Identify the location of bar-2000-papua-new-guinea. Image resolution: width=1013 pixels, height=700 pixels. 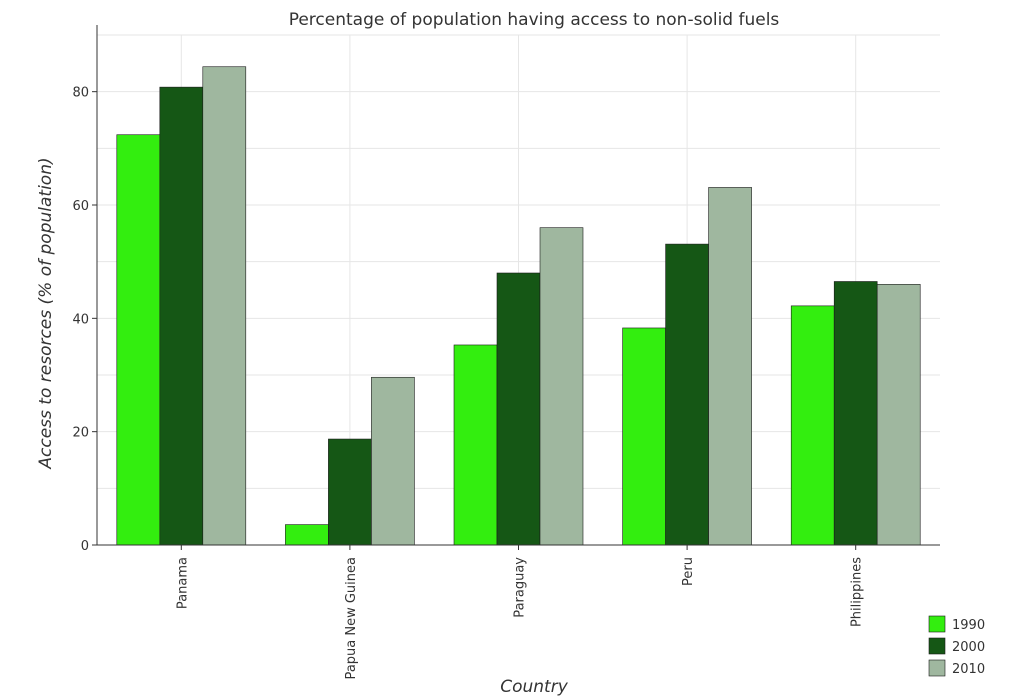
(350, 492).